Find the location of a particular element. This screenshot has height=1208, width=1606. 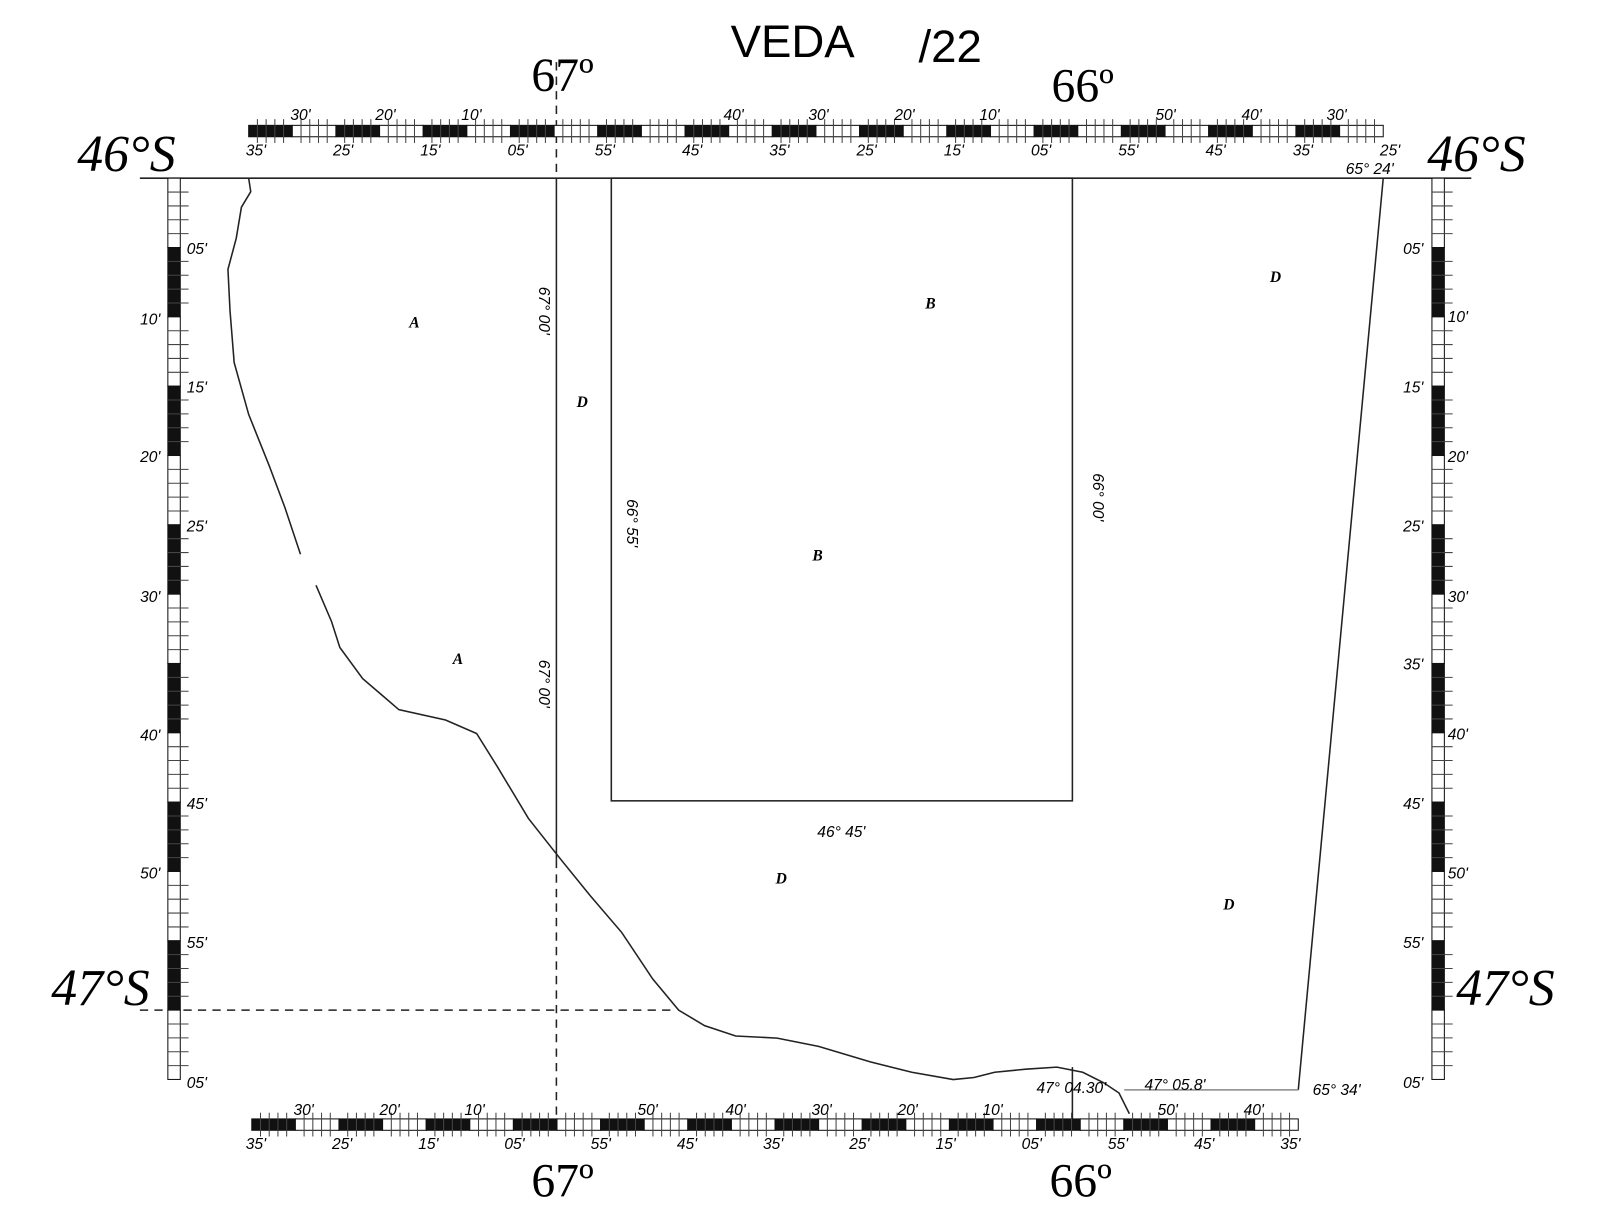

coordinate-label: 66° 55' is located at coordinates (631, 523).